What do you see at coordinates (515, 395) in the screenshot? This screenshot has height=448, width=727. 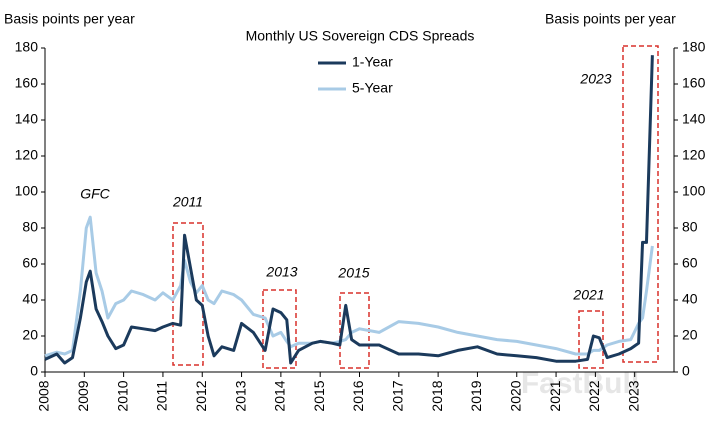 I see `x-tick-label: 2020` at bounding box center [515, 395].